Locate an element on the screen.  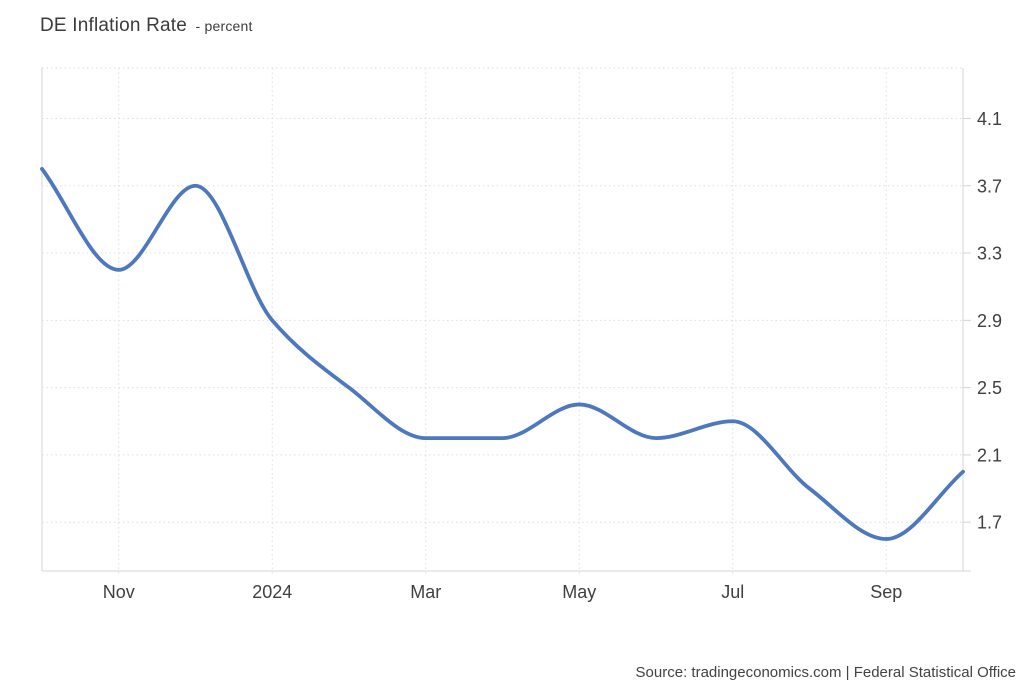
chart-title-text: DE Inflation Rate is located at coordinates (114, 25).